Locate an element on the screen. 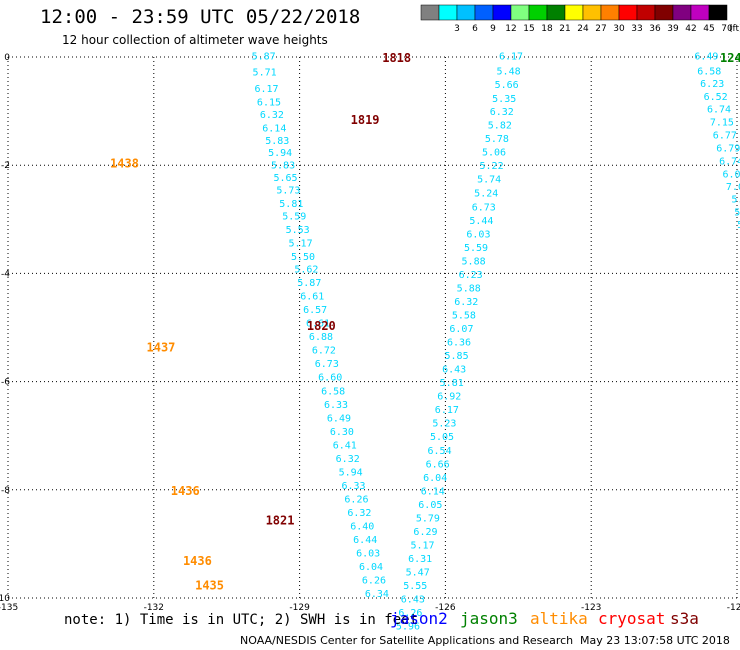  wave-height-point: 5.96 is located at coordinates (408, 627).